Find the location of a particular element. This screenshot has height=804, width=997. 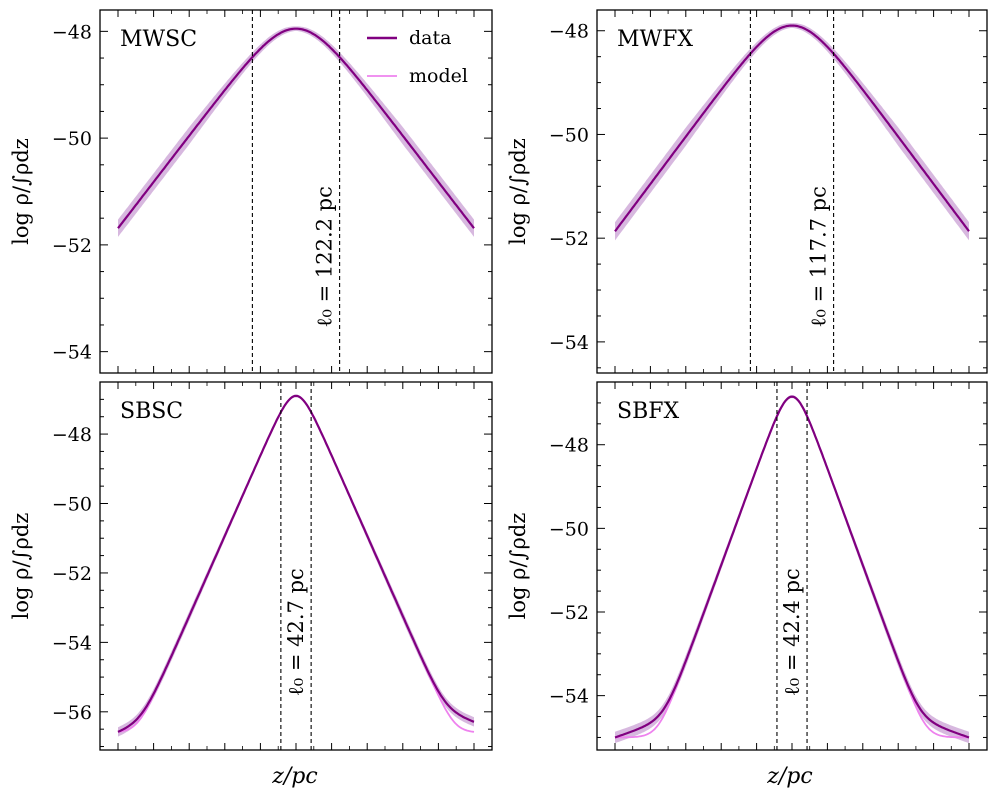

scale-height-annotation: ℓ₀ = 117.7 pc is located at coordinates (819, 256).